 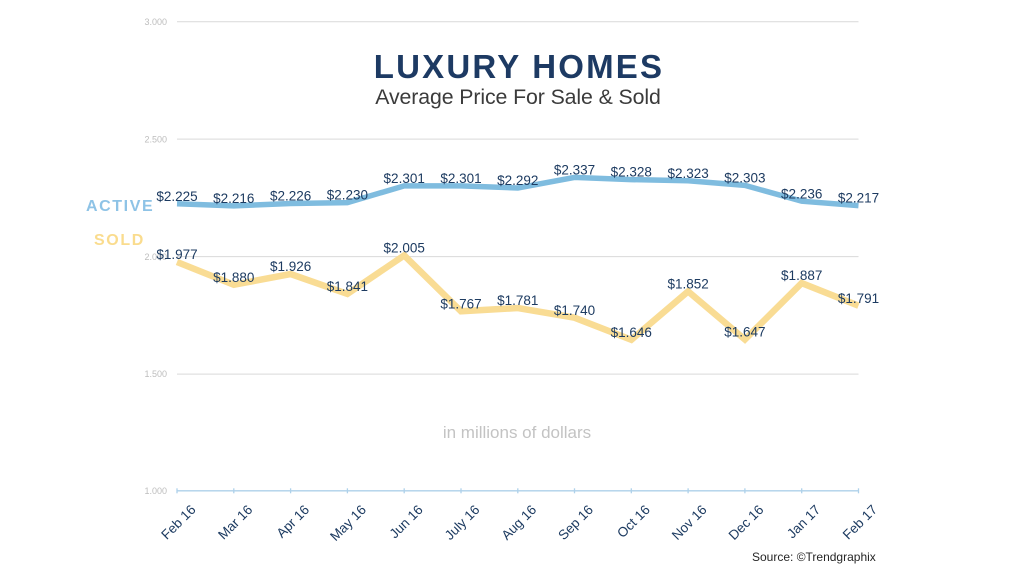 I want to click on svg-text: $1.647, so click(x=744, y=332).